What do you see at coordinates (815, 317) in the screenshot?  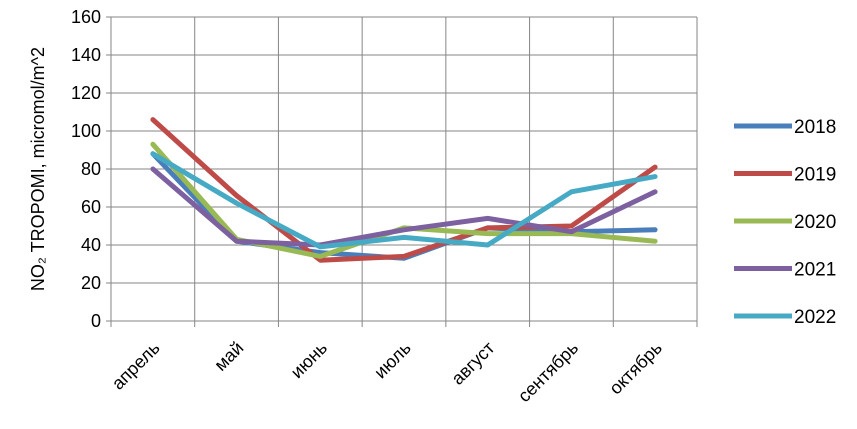 I see `legend-label-2022: 2022` at bounding box center [815, 317].